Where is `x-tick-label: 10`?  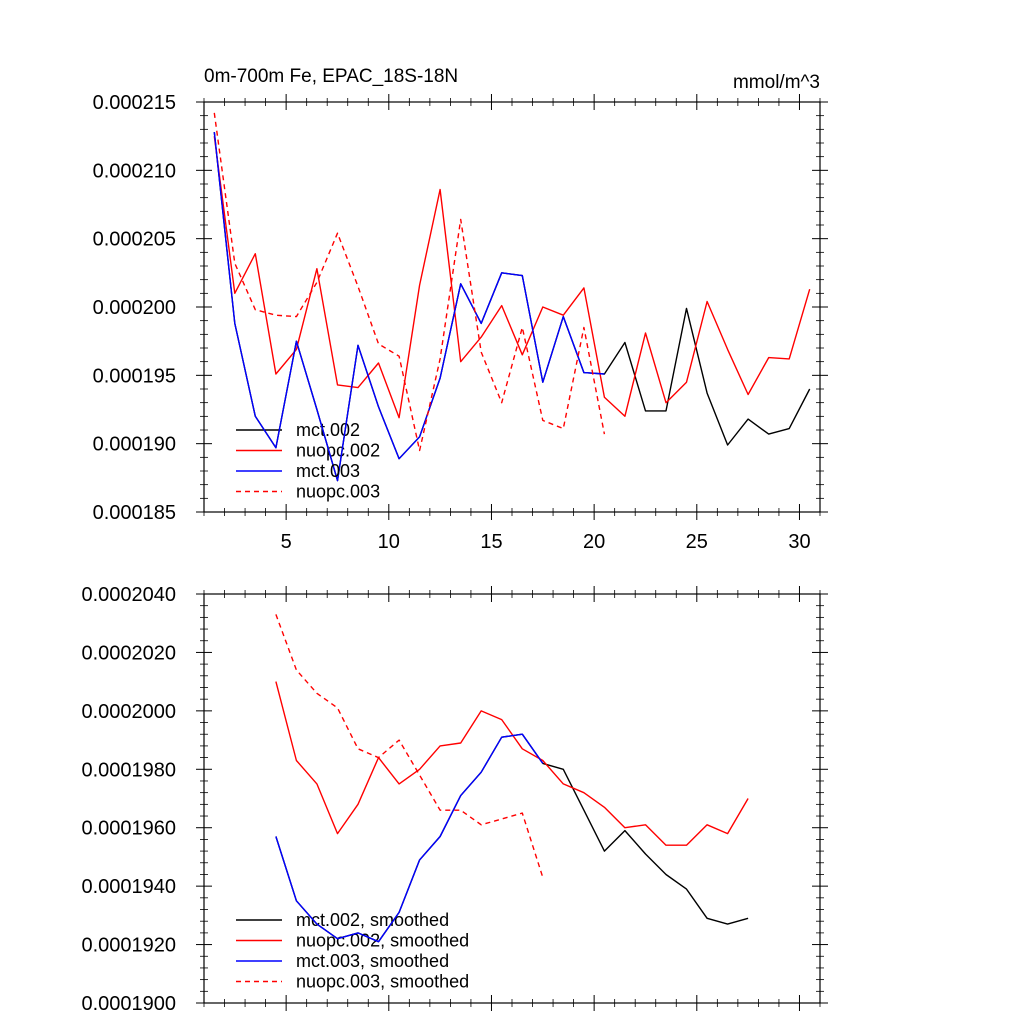 x-tick-label: 10 is located at coordinates (389, 542).